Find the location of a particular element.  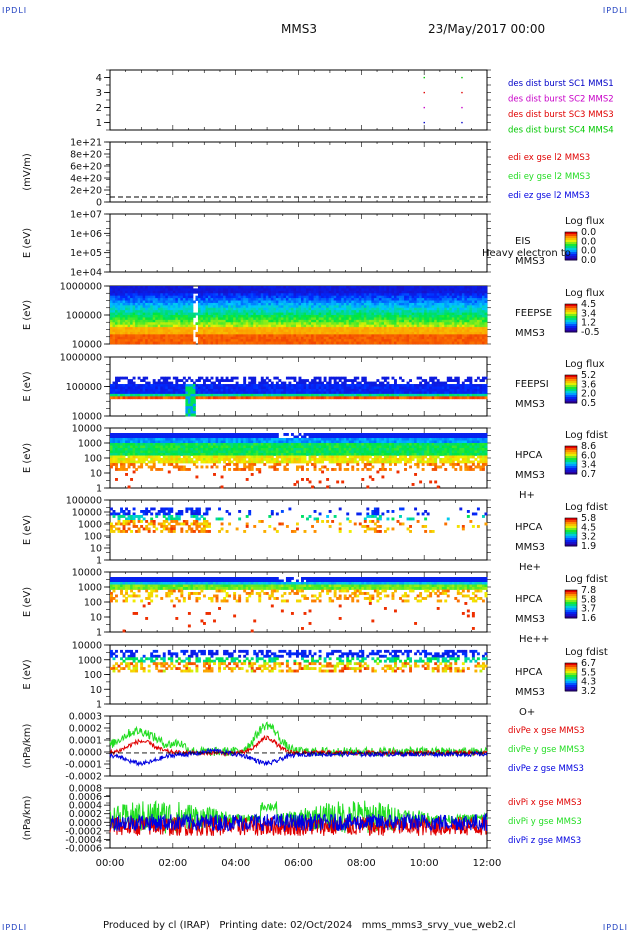

colorbar-value: 0.0 is located at coordinates (588, 260).